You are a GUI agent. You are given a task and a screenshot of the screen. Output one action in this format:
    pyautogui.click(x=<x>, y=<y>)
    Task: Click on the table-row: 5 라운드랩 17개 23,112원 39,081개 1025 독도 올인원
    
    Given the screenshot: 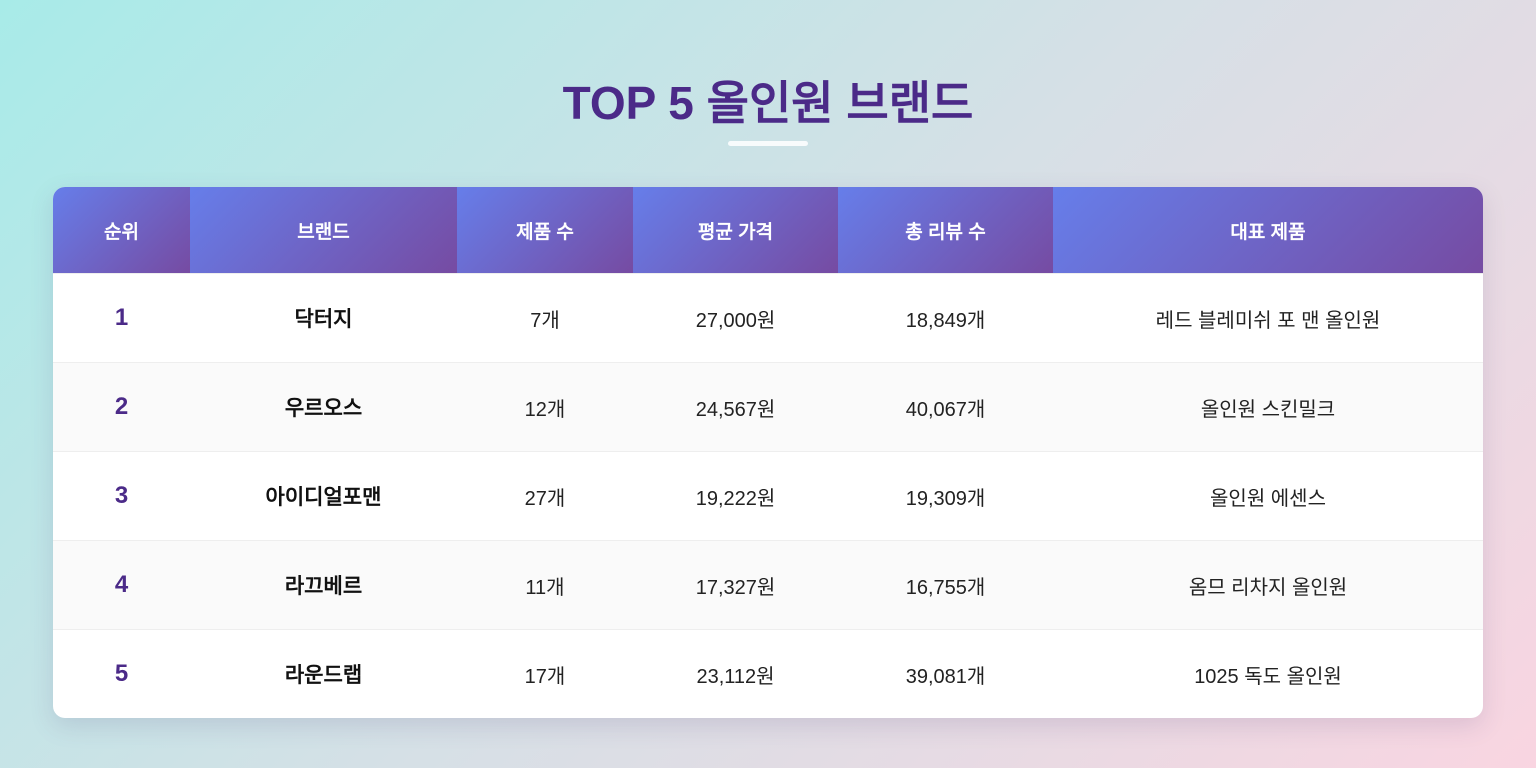 What is the action you would take?
    pyautogui.click(x=768, y=673)
    